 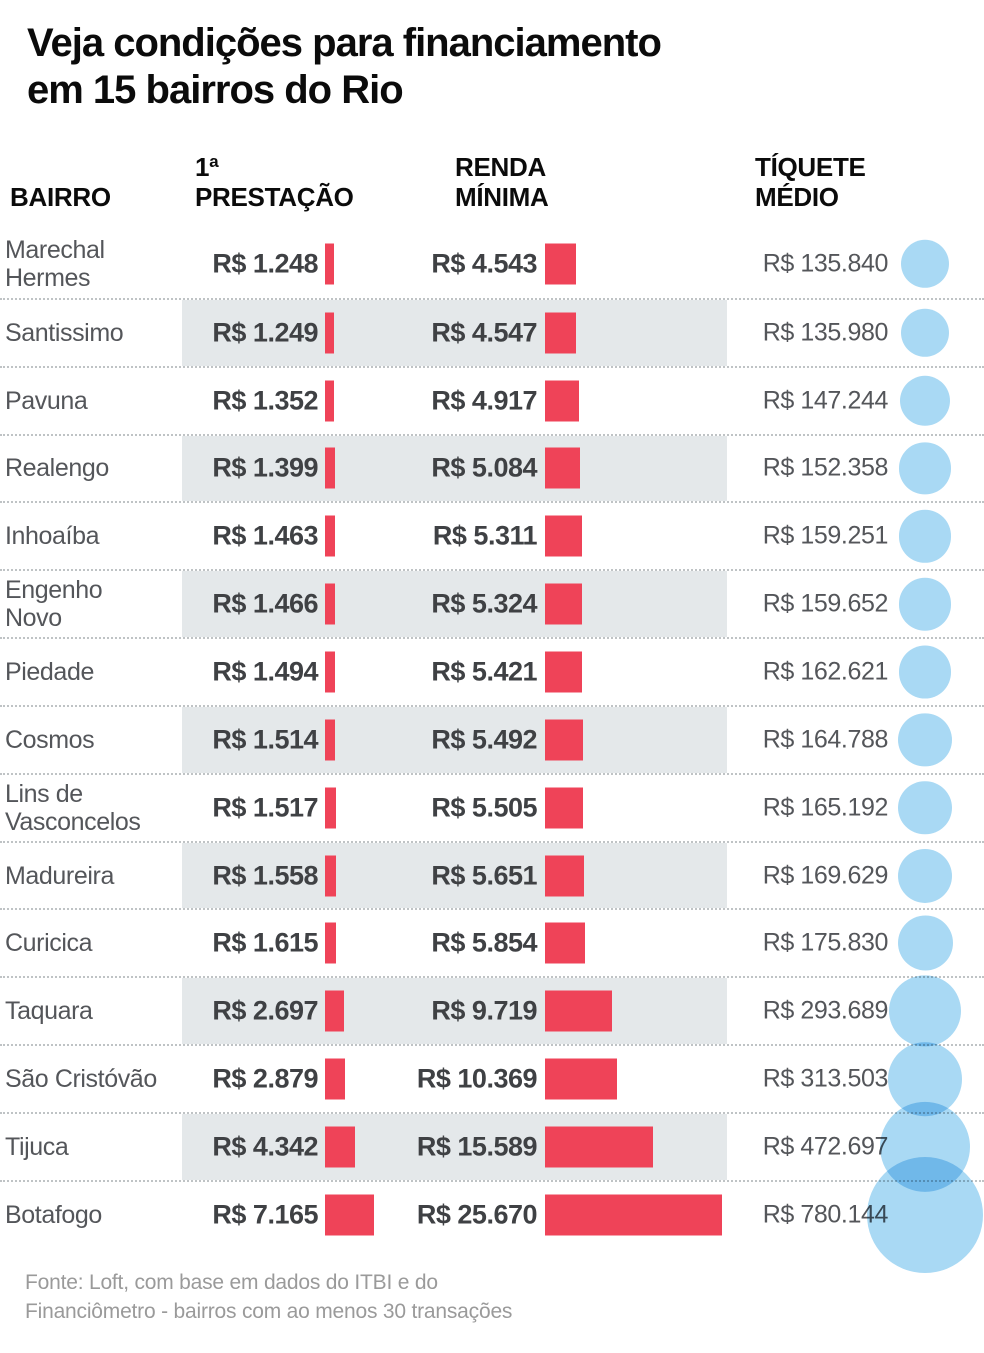 What do you see at coordinates (825, 942) in the screenshot?
I see `tiquete-value: R$ 175.830` at bounding box center [825, 942].